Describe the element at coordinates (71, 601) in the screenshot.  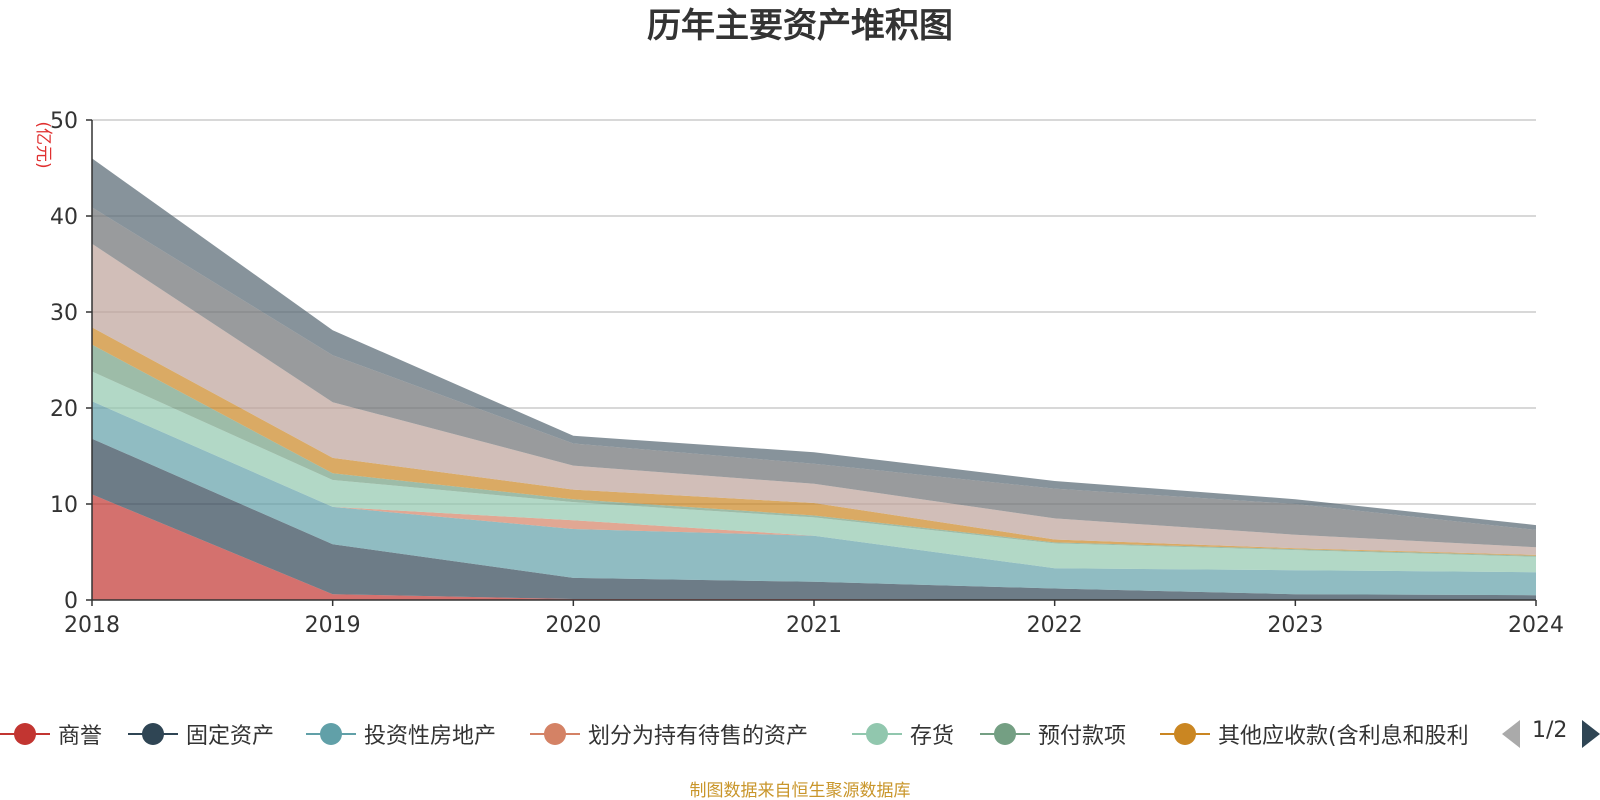
I see `y-tick-label: 0` at that location.